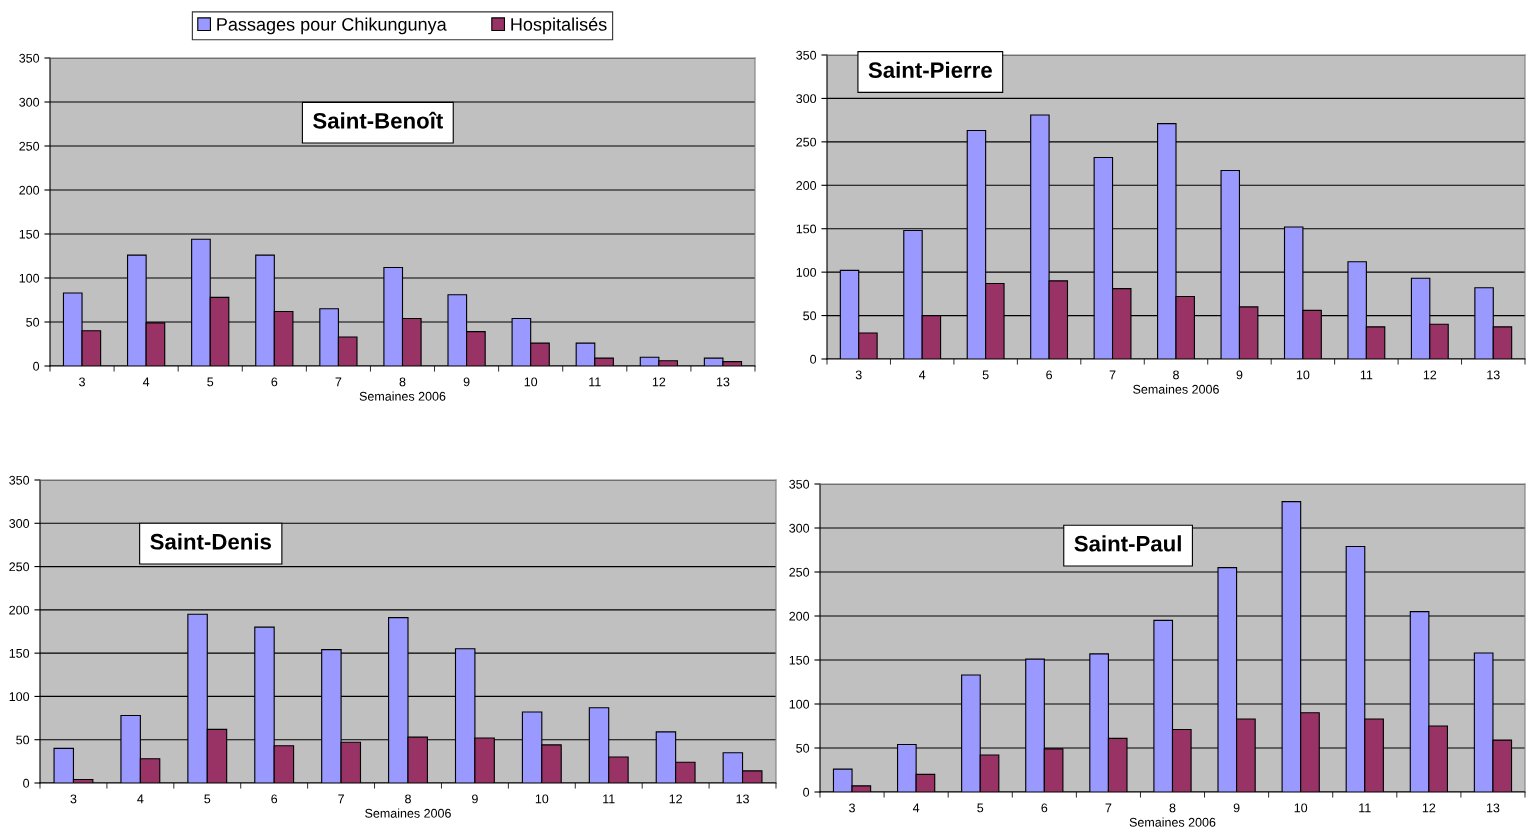 The height and width of the screenshot is (835, 1537). What do you see at coordinates (378, 120) in the screenshot?
I see `text: Saint-Benoît` at bounding box center [378, 120].